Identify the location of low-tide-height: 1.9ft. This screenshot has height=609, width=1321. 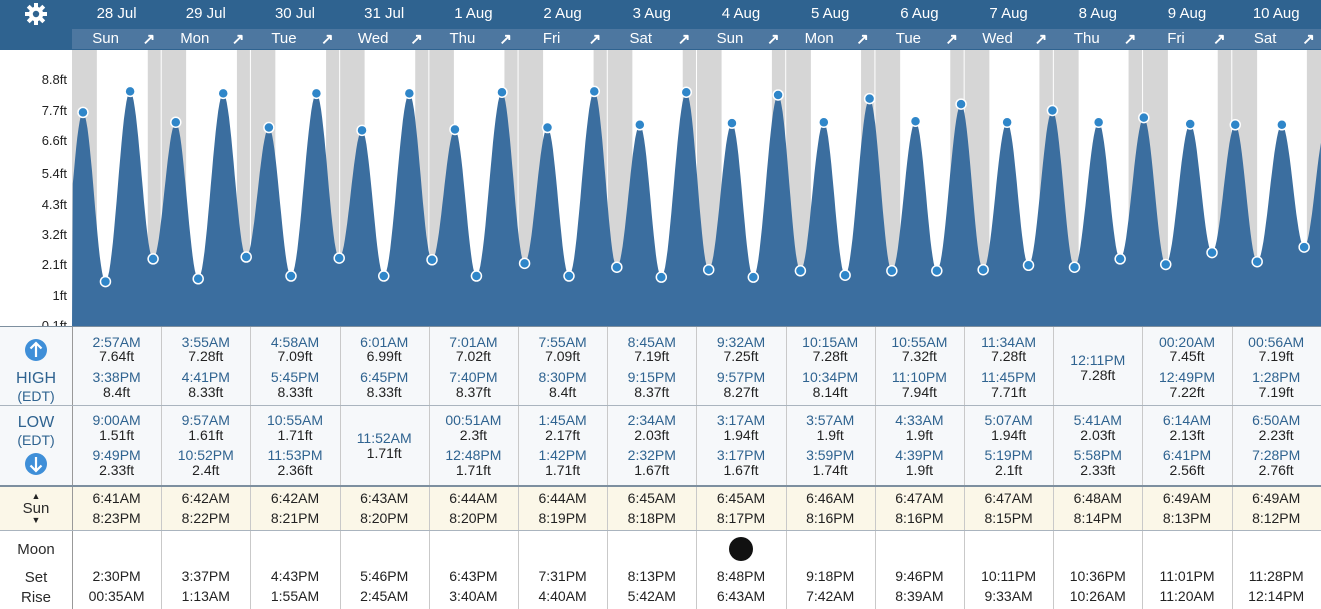
(919, 470).